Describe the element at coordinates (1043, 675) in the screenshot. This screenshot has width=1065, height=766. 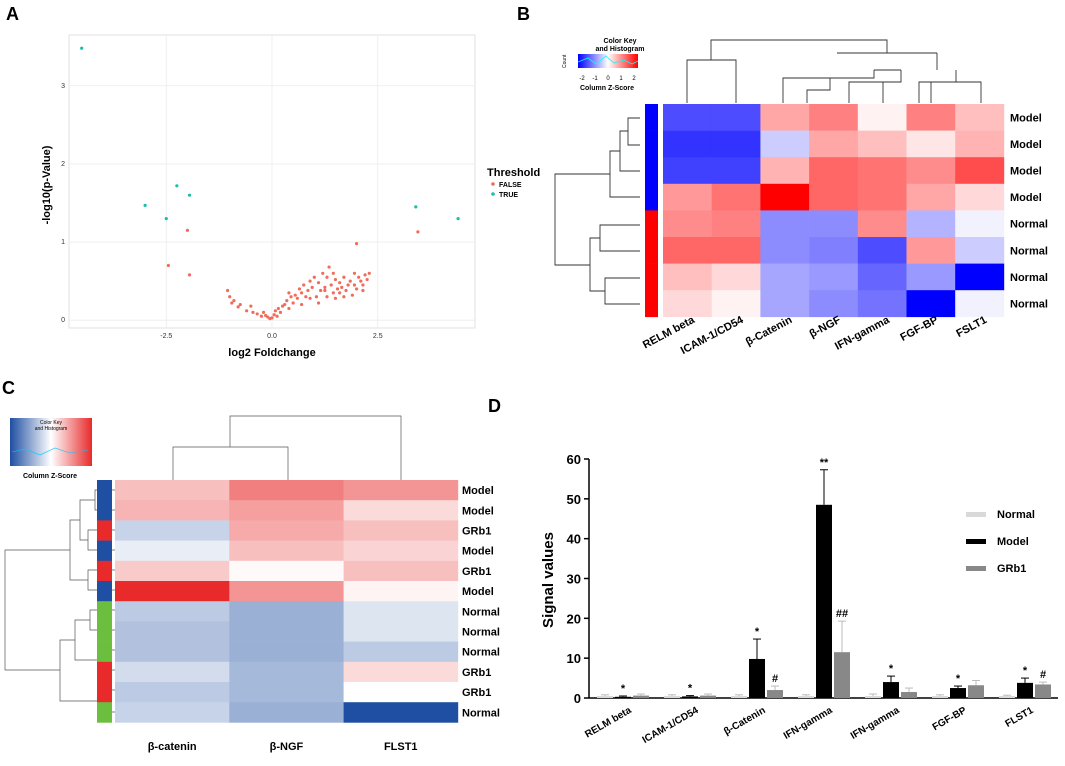
I see `bar-significance-grb1: #` at that location.